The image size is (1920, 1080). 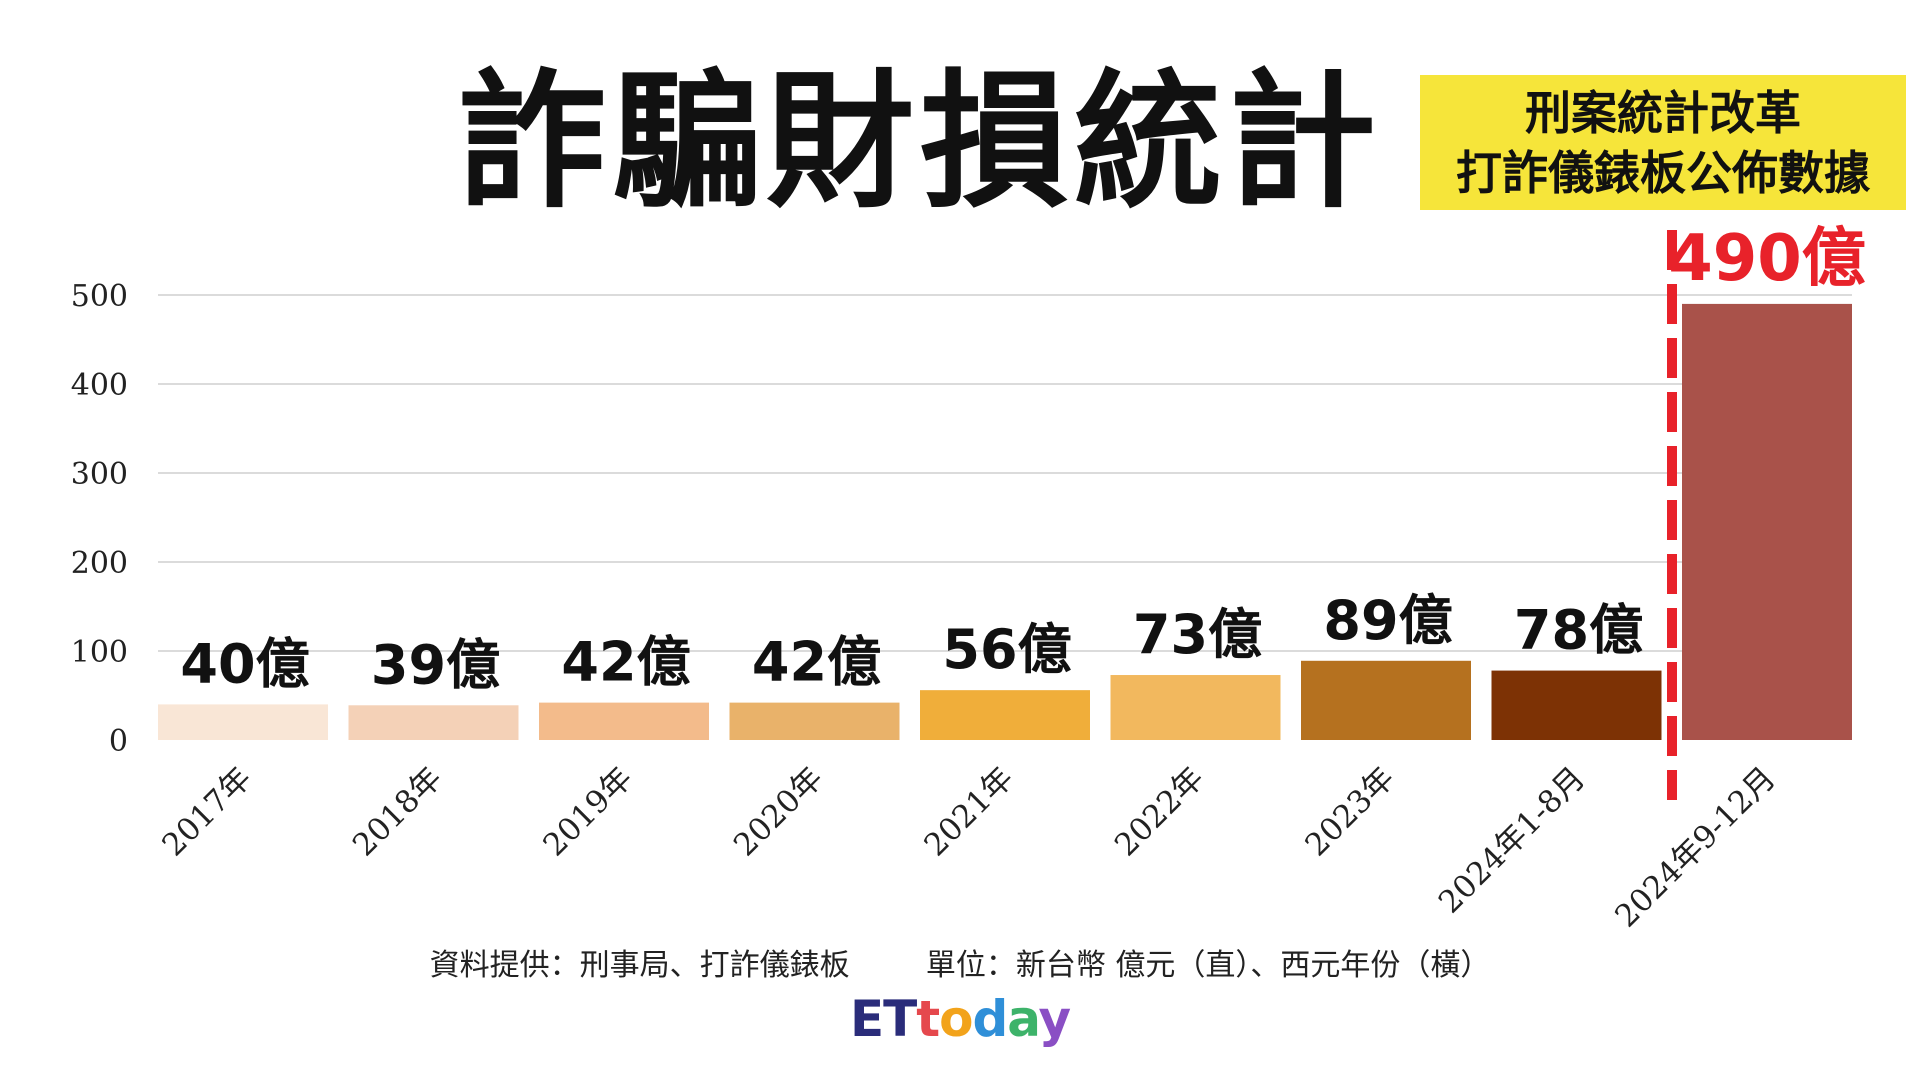 I want to click on badge-line-2: 打詐儀錶板公佈數據, so click(x=1663, y=173).